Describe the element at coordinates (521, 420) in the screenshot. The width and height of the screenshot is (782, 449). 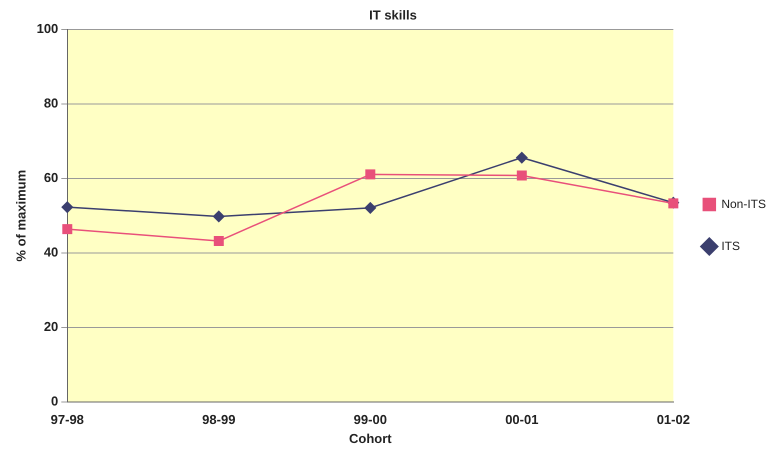
I see `x-tick-label: 00-01` at that location.